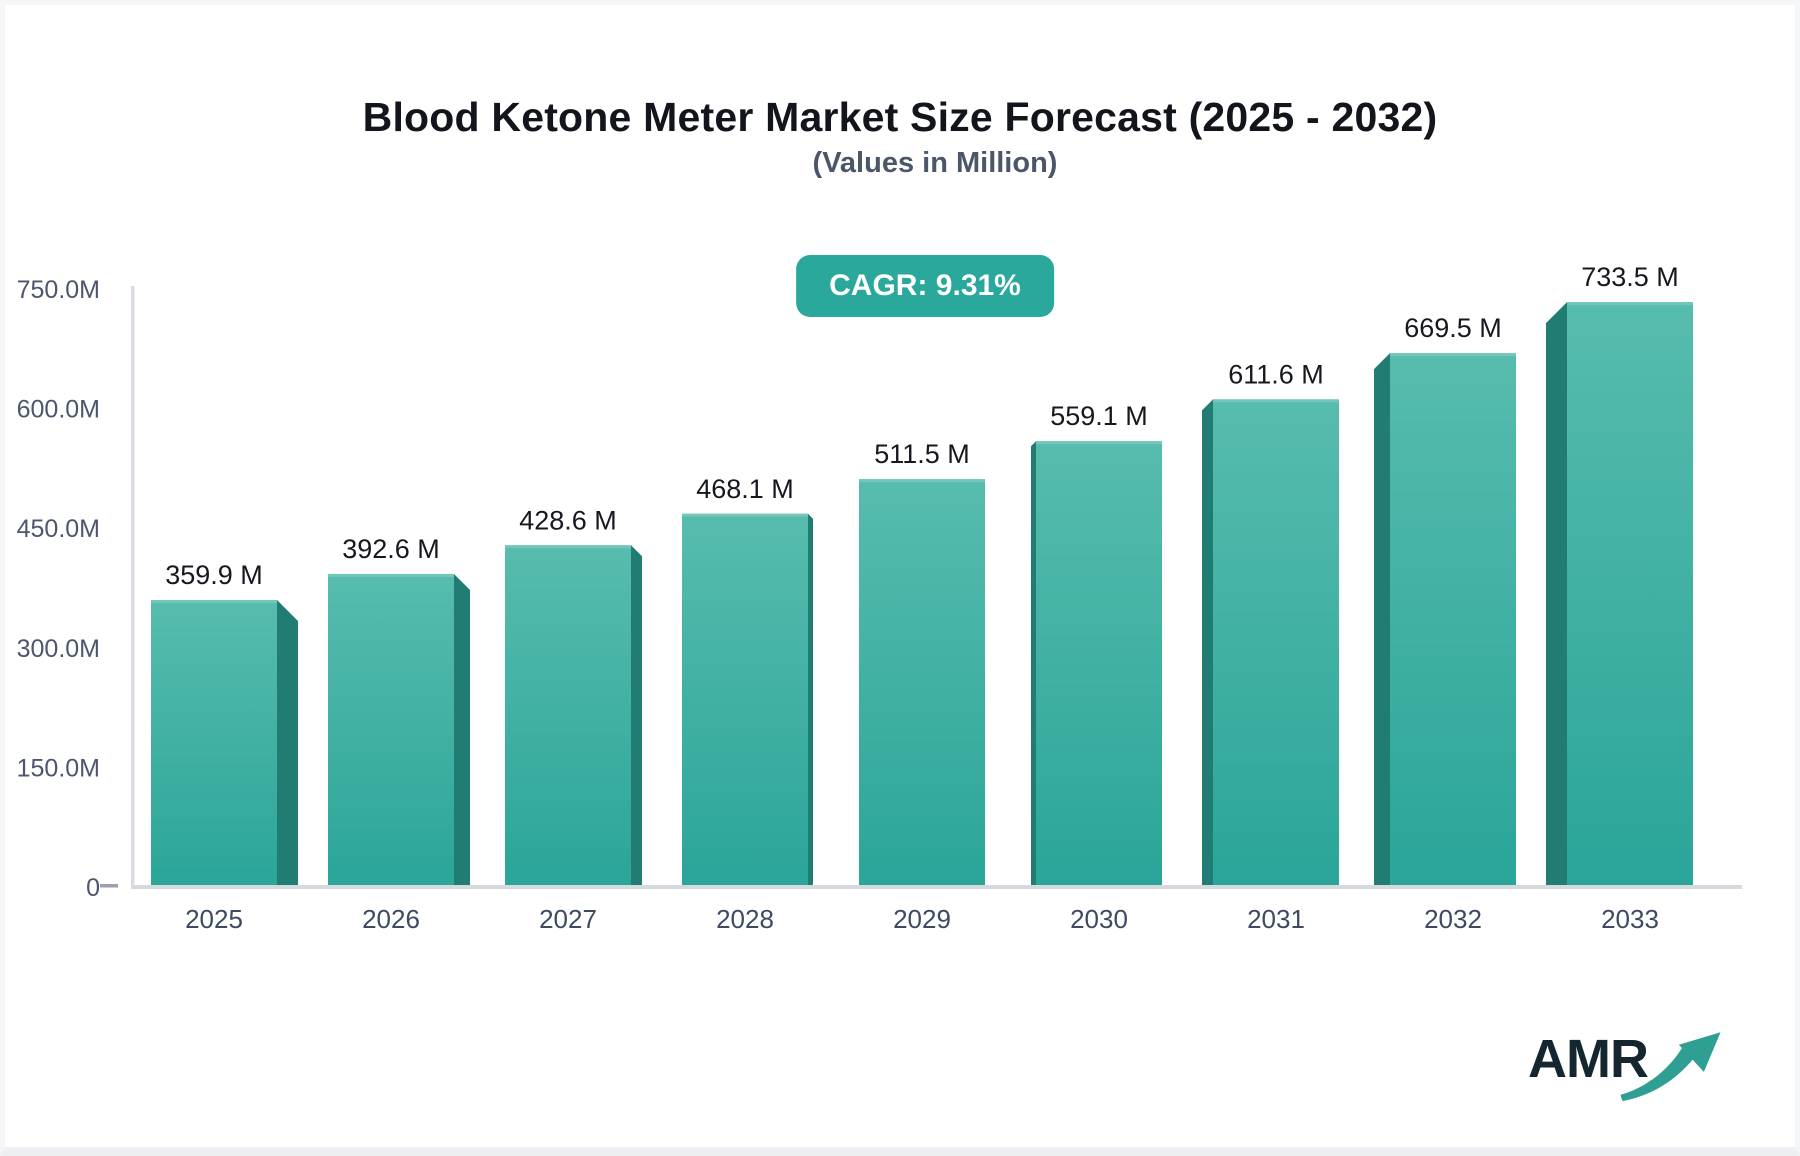 Image resolution: width=1800 pixels, height=1156 pixels. Describe the element at coordinates (214, 919) in the screenshot. I see `x-axis-label: 2025` at that location.